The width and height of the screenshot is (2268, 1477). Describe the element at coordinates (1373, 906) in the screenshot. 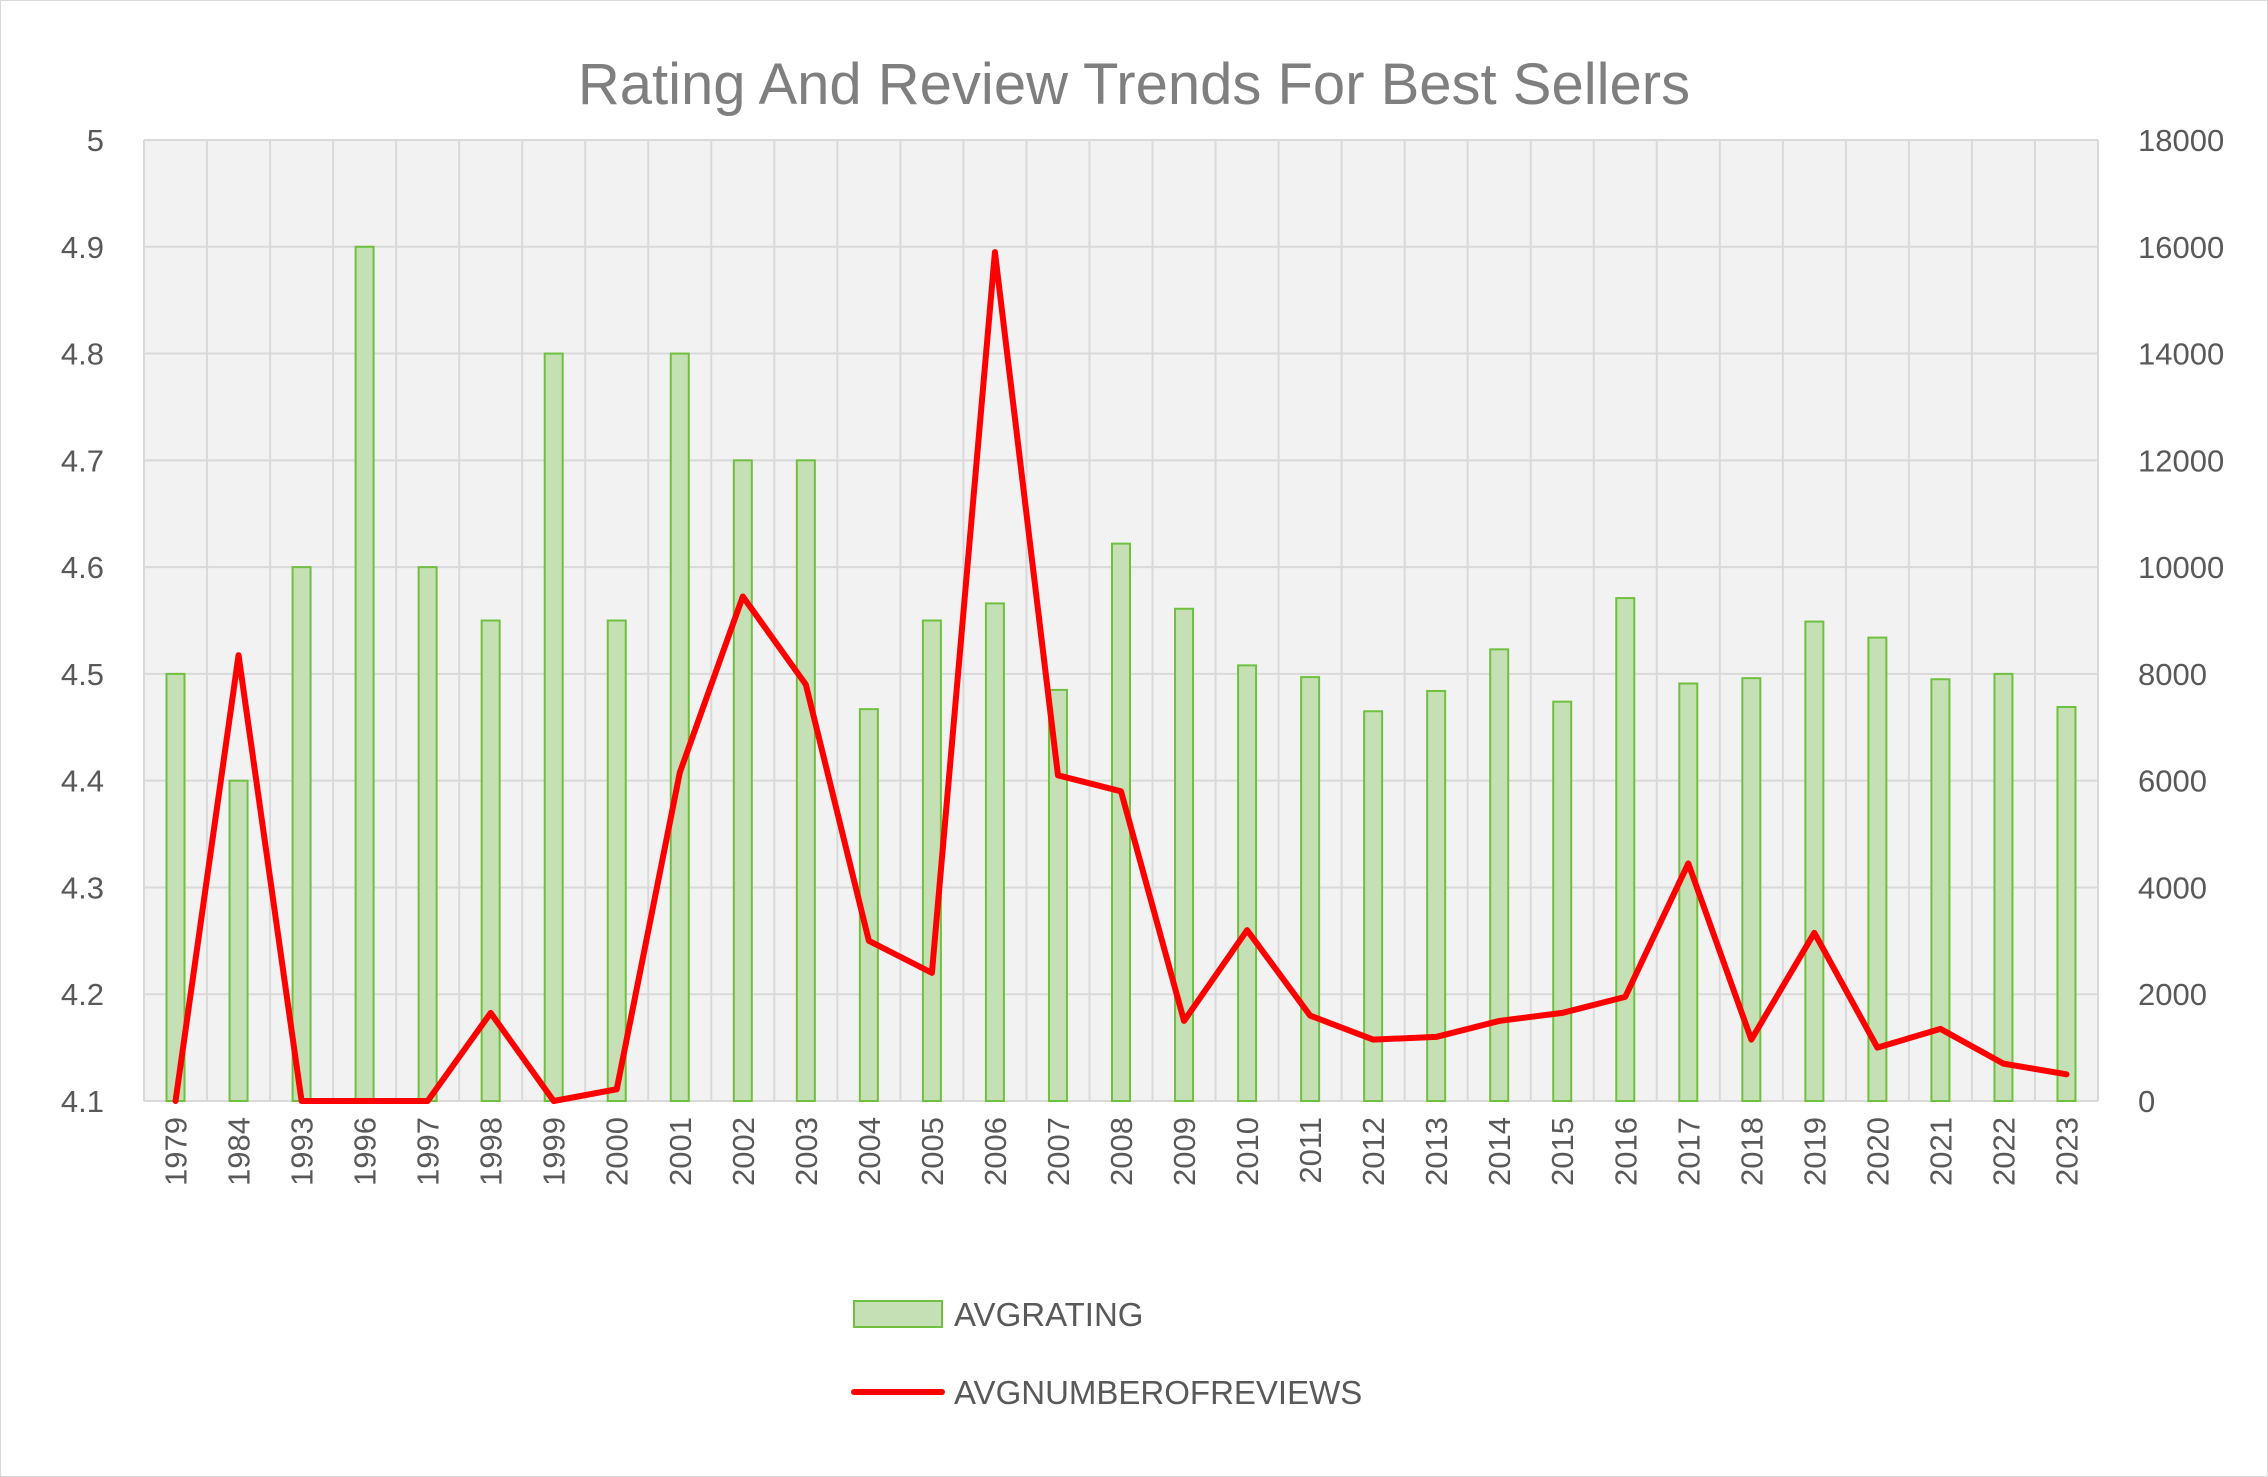

I see `bar-2012` at that location.